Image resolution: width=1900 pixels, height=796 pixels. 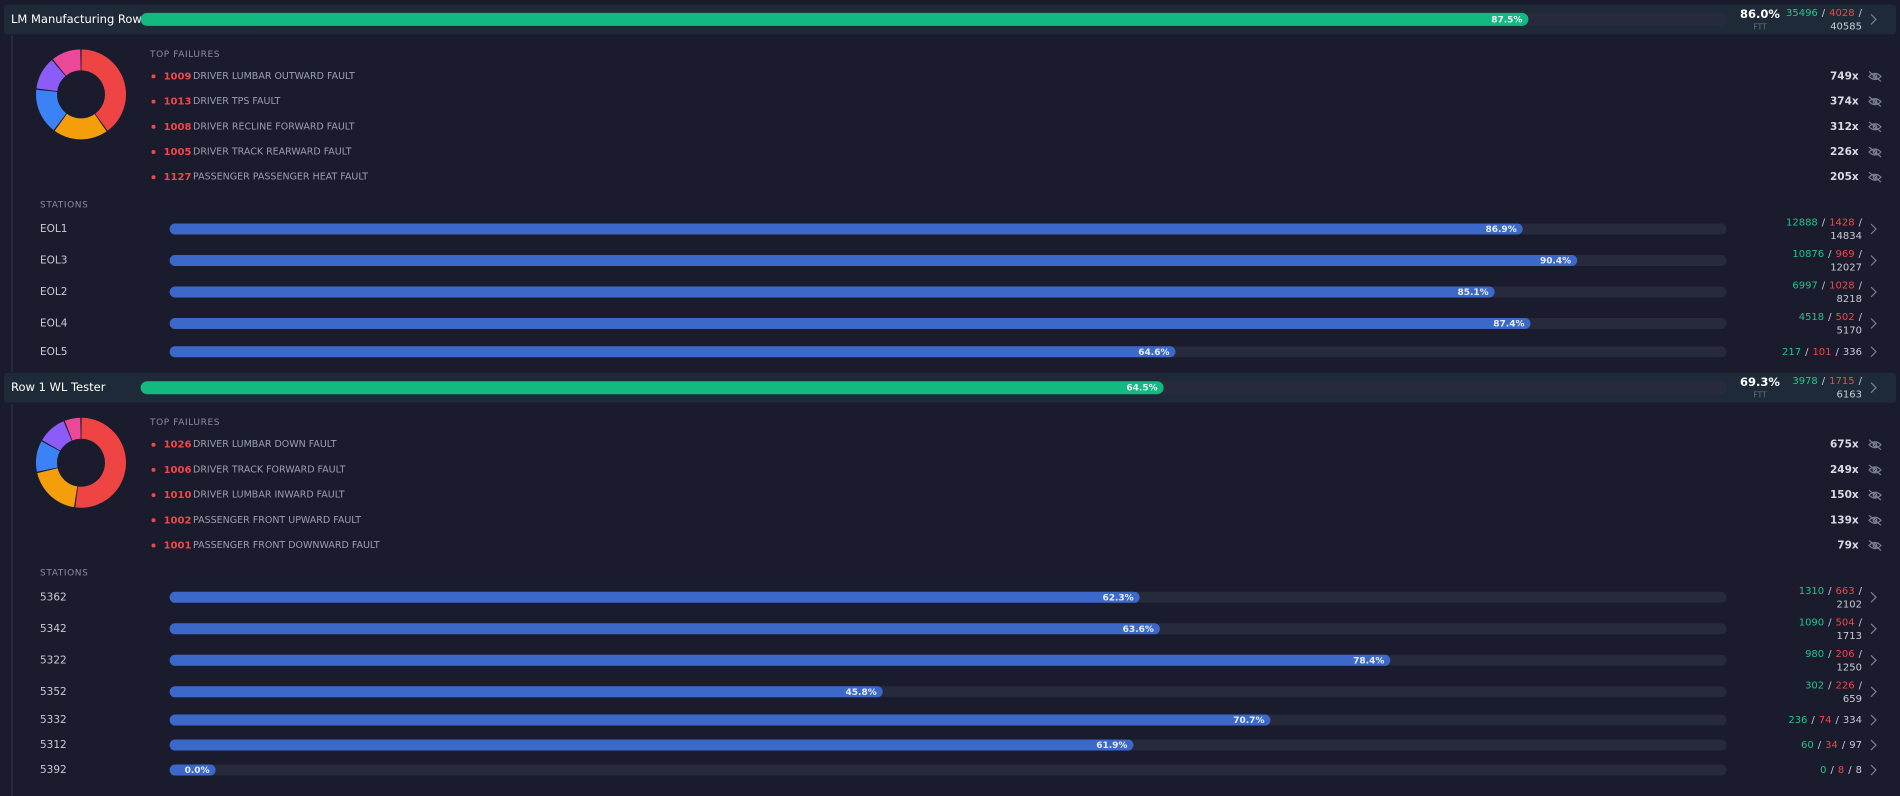 What do you see at coordinates (1849, 299) in the screenshot?
I see `total-count: 8218` at bounding box center [1849, 299].